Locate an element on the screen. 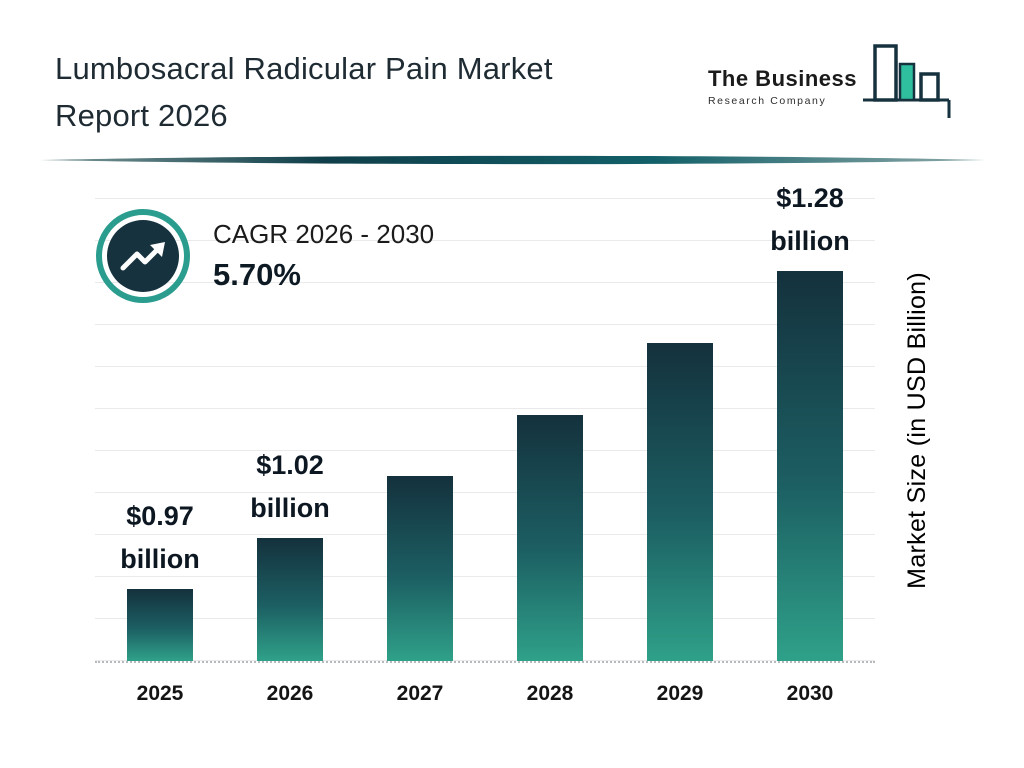  bar-value-label-2026: $1.02 billion is located at coordinates (289, 487).